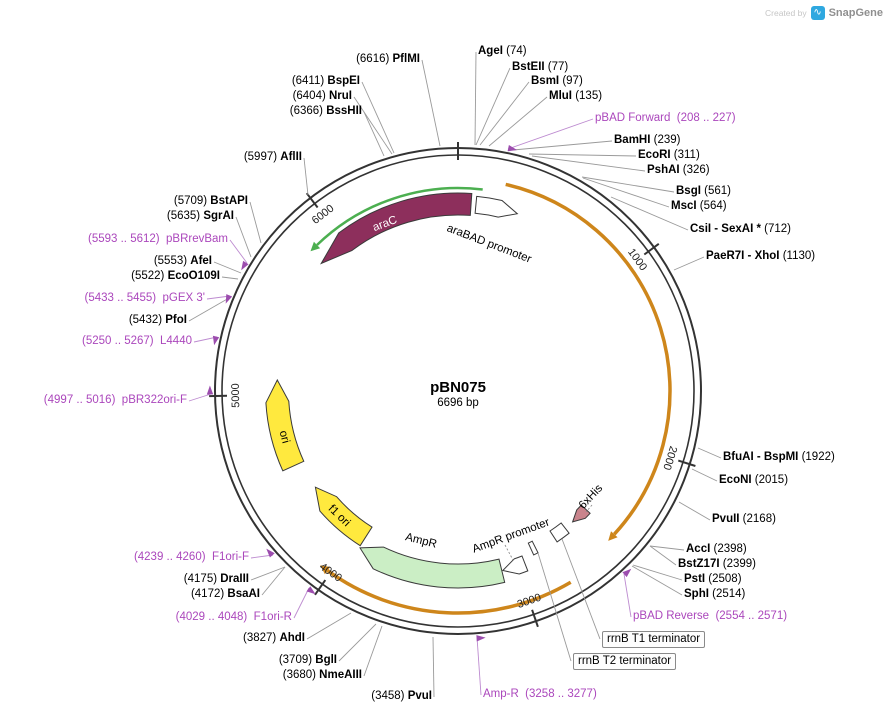 The image size is (891, 716). Describe the element at coordinates (325, 111) in the screenshot. I see `site-label-BssHII: (6366) BssHII` at that location.